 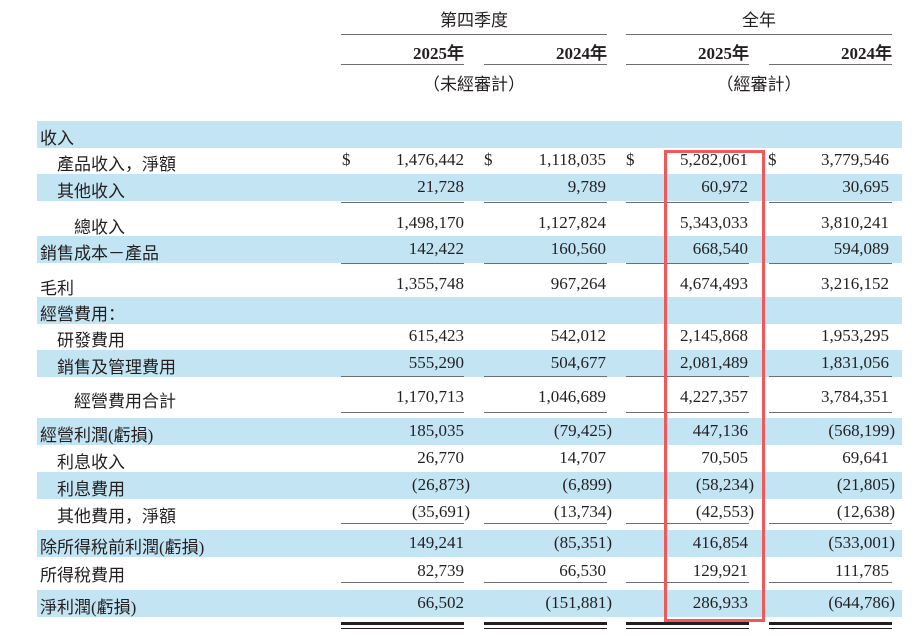 I want to click on table-row: 收入, so click(x=469, y=134).